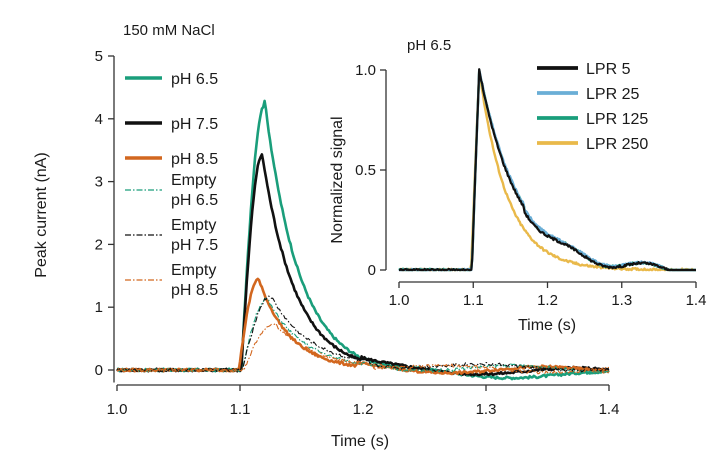 The height and width of the screenshot is (456, 709). What do you see at coordinates (337, 179) in the screenshot?
I see `inset-y-axis-title: Normalized signal` at bounding box center [337, 179].